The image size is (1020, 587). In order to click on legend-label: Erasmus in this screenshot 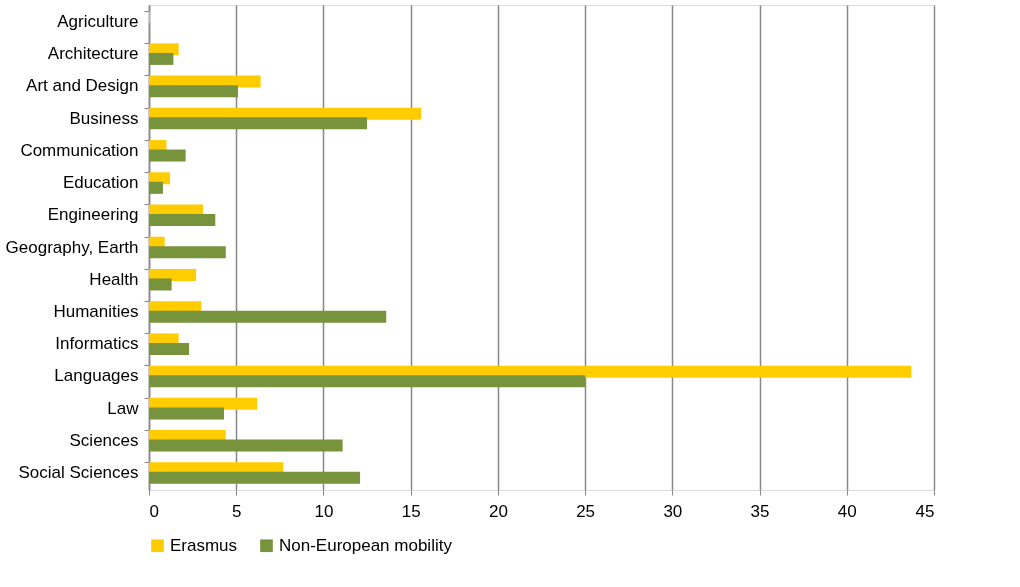, I will do `click(204, 545)`.